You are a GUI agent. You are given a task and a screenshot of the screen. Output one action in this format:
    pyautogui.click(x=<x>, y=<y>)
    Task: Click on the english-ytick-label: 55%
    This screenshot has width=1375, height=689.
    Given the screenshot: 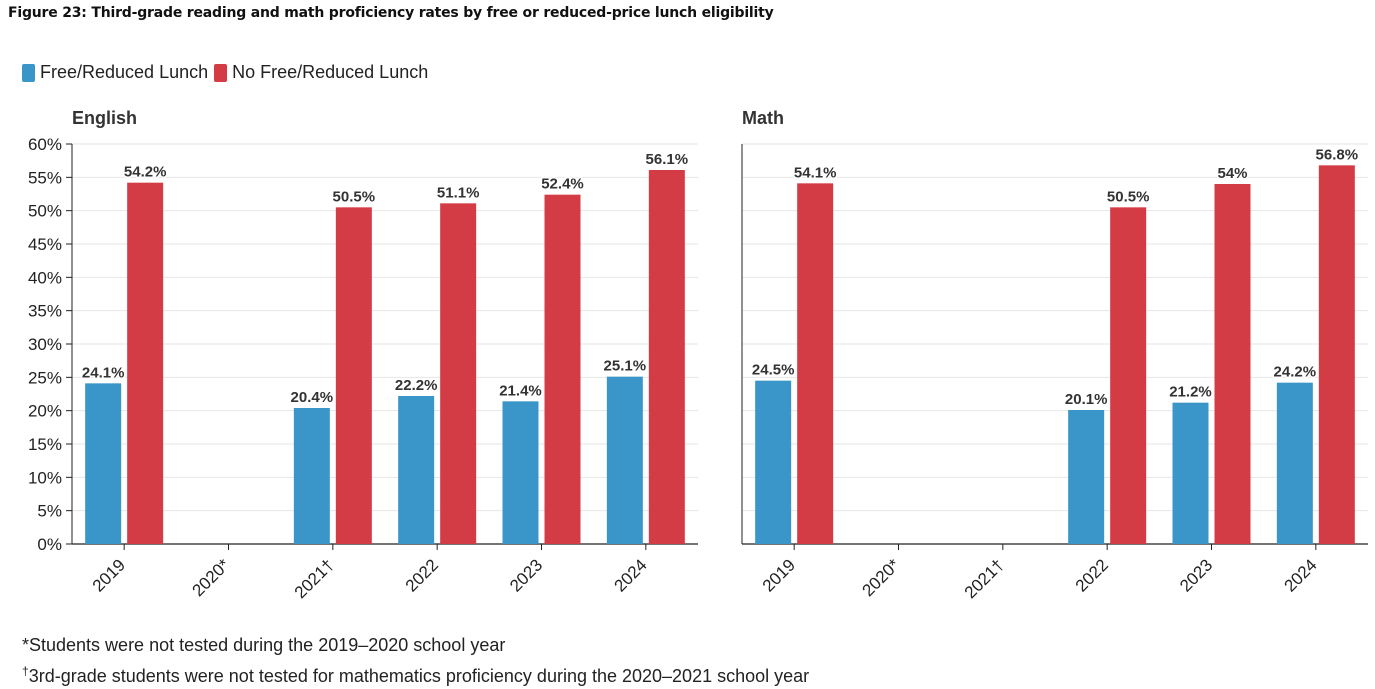 What is the action you would take?
    pyautogui.click(x=45, y=177)
    